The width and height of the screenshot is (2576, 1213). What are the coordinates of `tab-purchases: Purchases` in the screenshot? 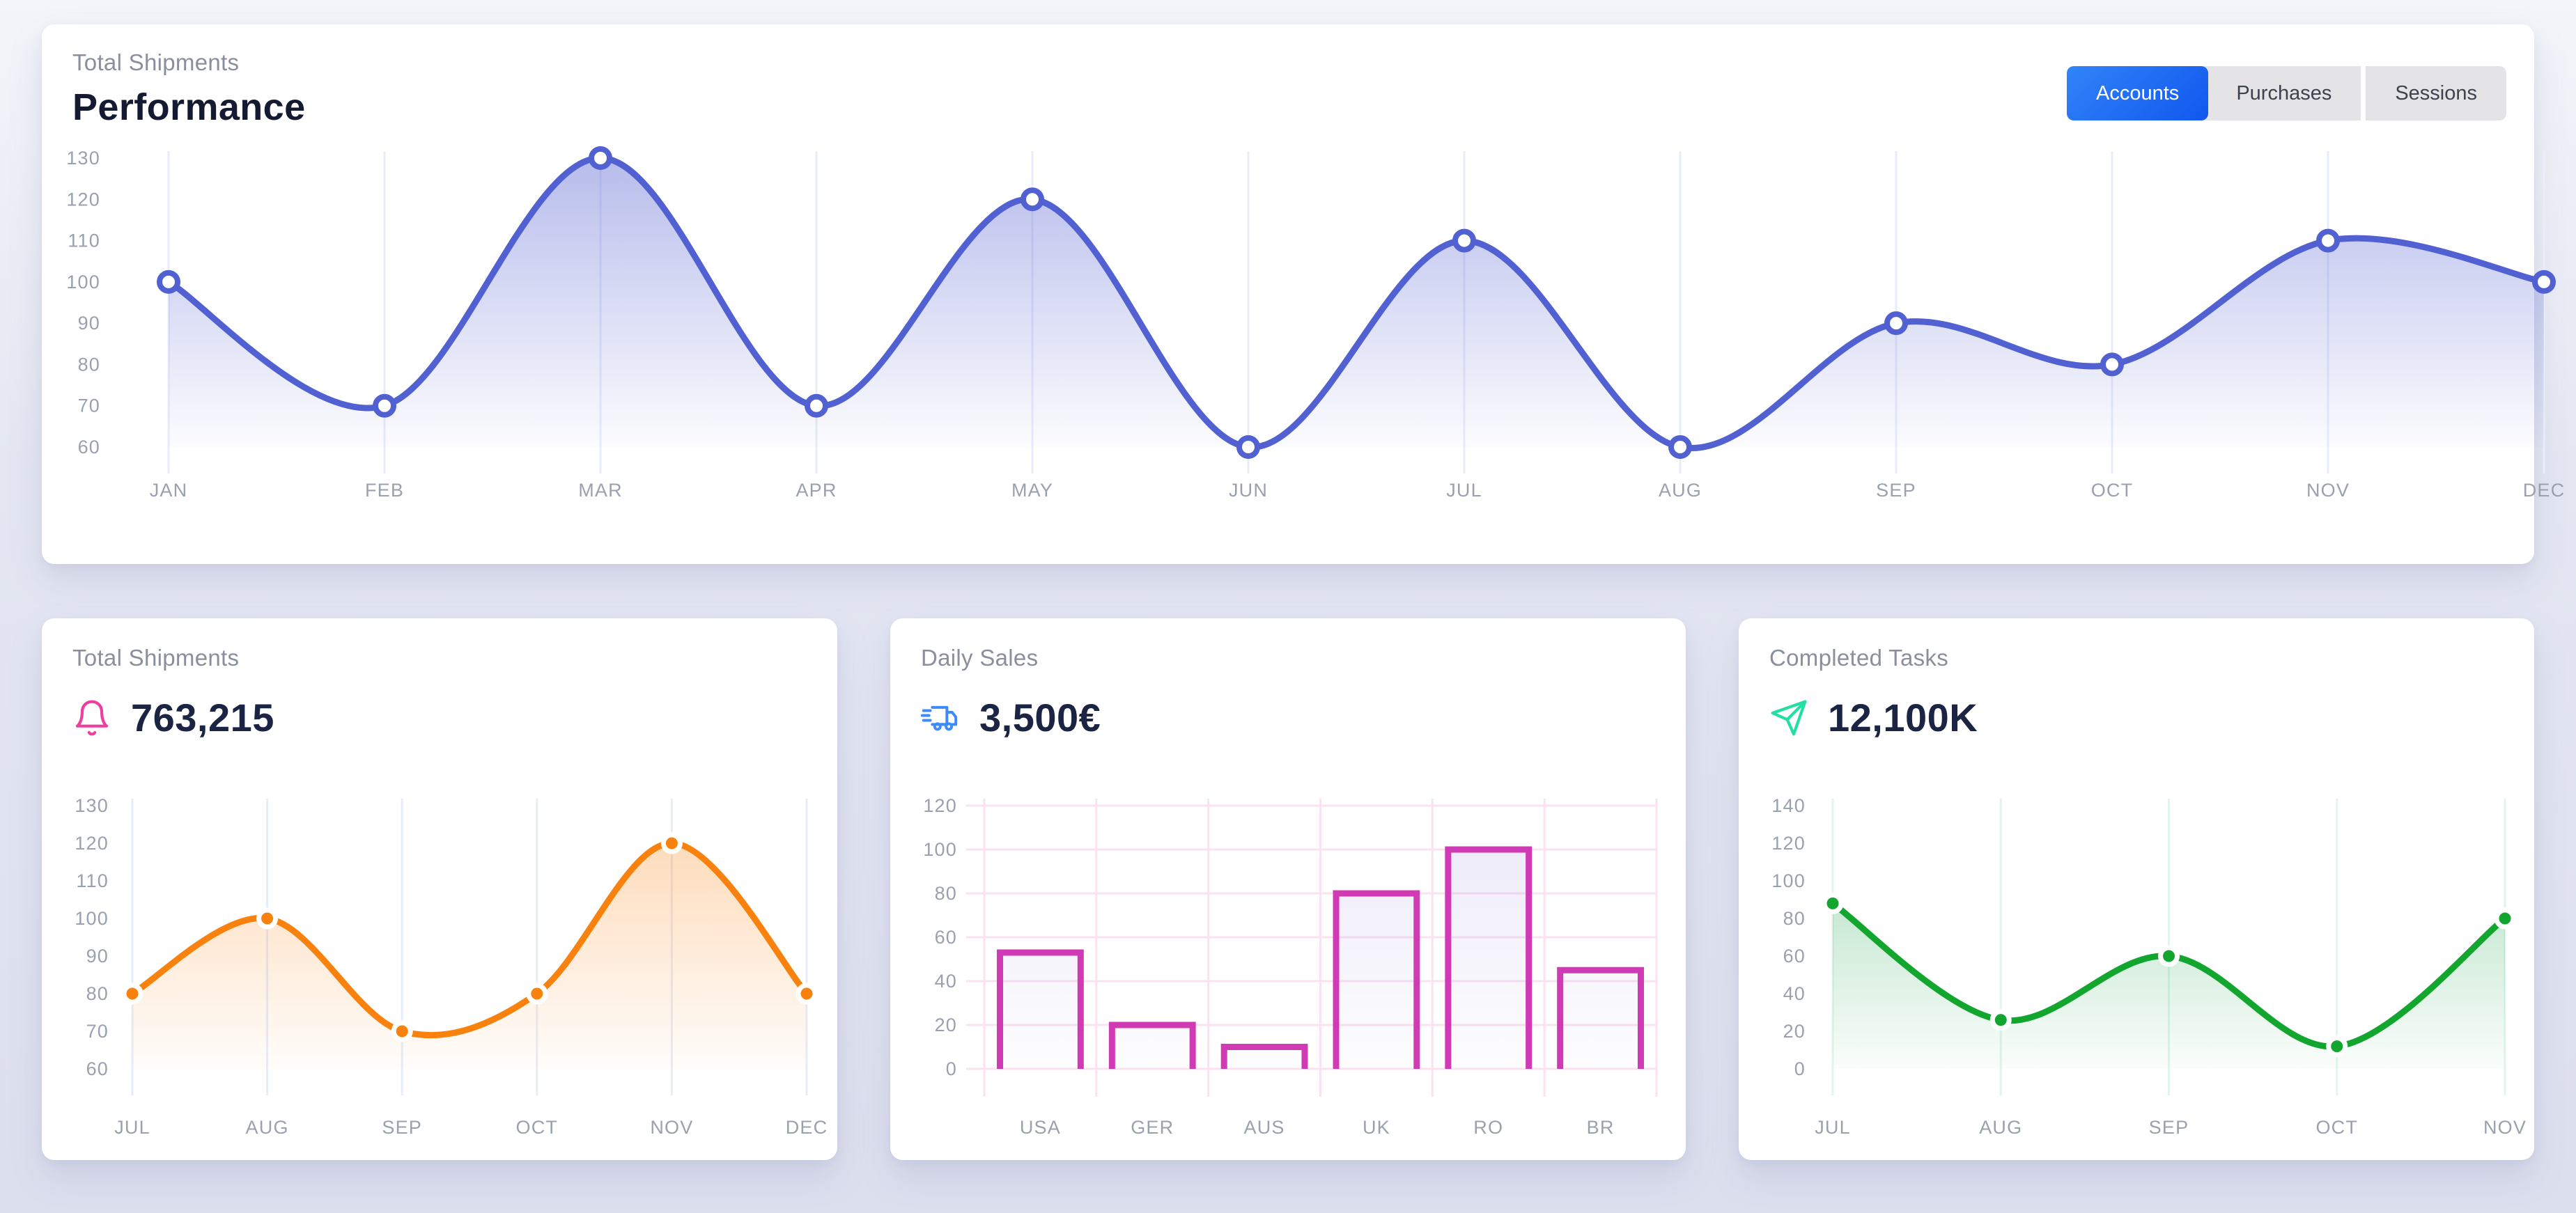 It's located at (2279, 93).